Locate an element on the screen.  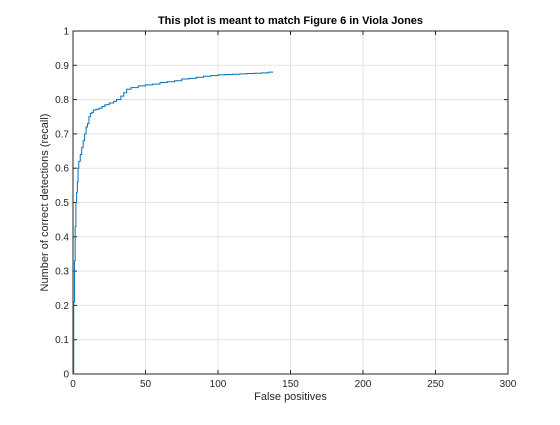
x-tick-label: 250 is located at coordinates (435, 384).